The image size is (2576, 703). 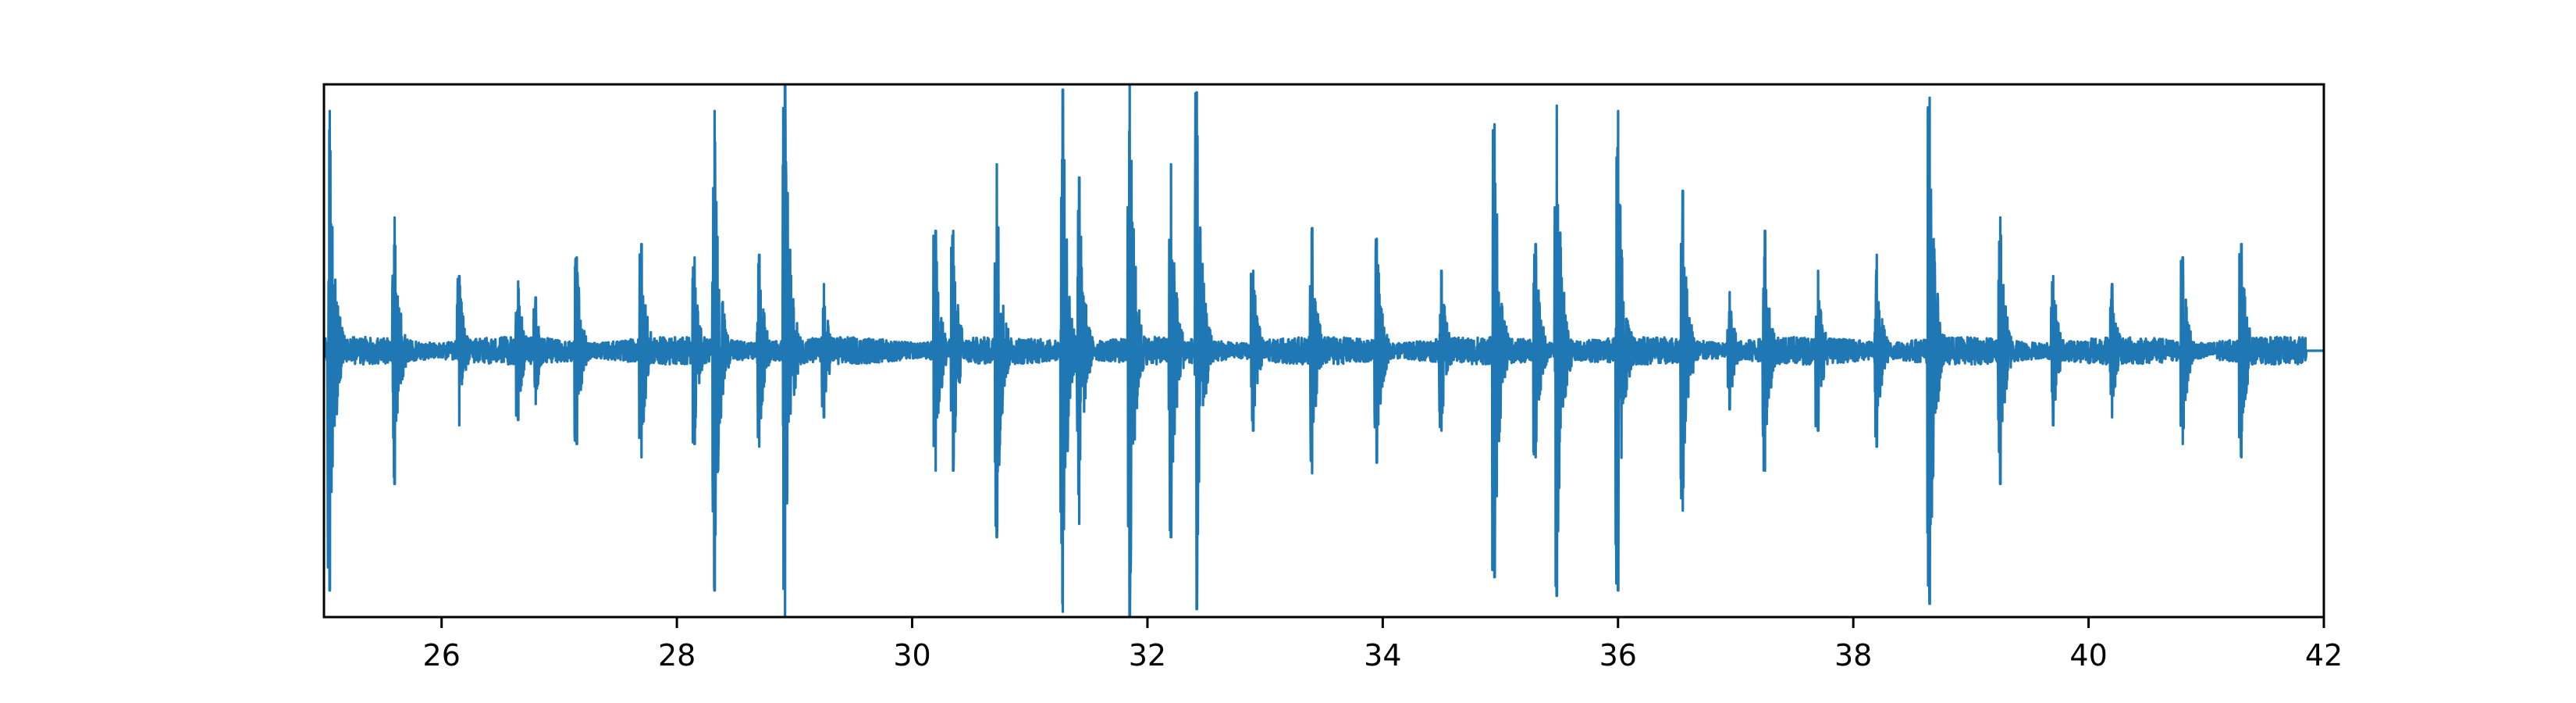 I want to click on x-tick-label: 40, so click(x=2088, y=655).